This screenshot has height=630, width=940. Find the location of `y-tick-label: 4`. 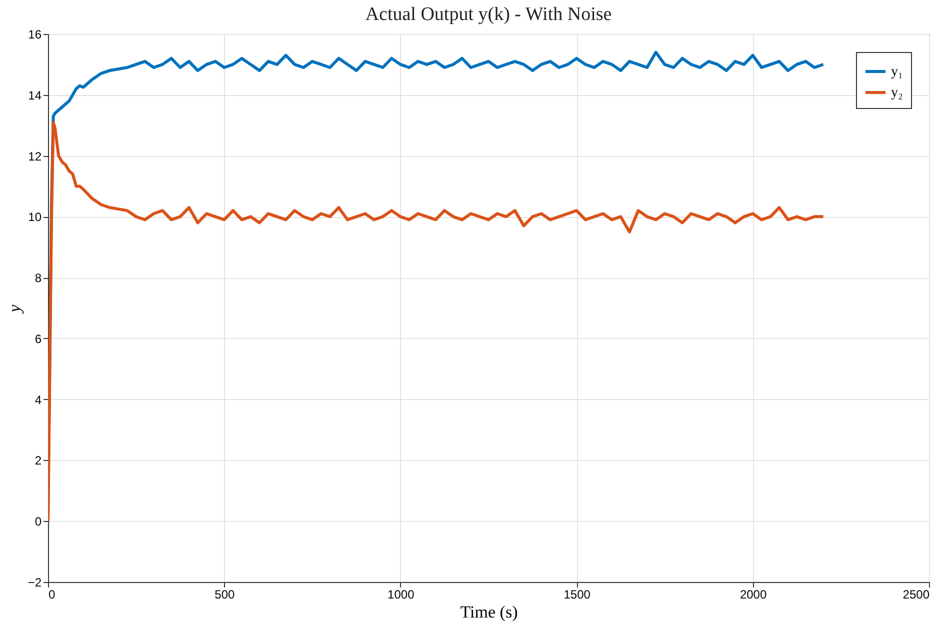

y-tick-label: 4 is located at coordinates (38, 399).